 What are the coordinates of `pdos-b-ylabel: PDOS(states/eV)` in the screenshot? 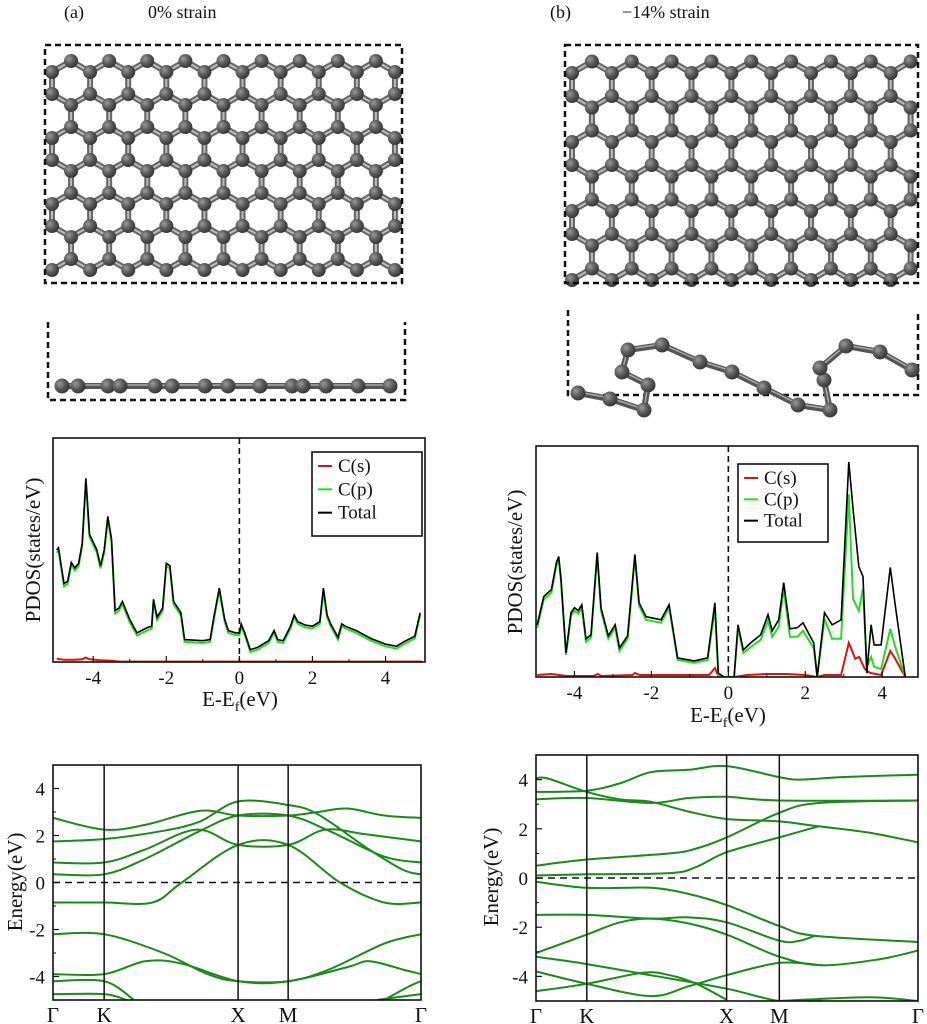 It's located at (515, 562).